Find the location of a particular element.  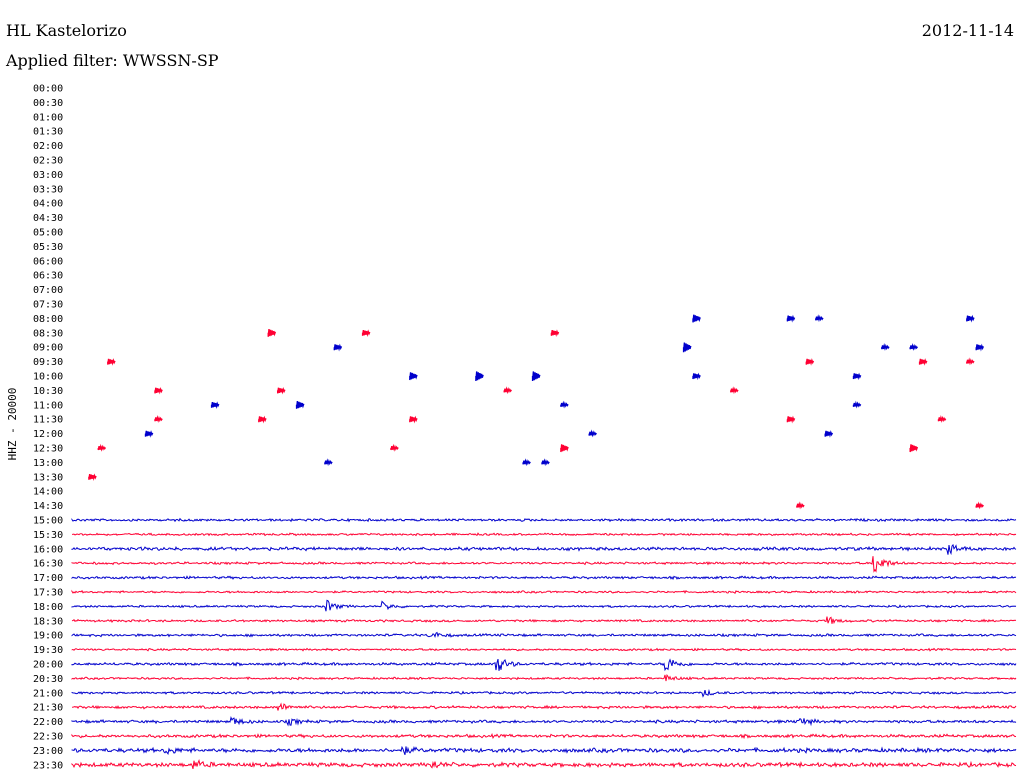

row-tick-label: 23:30 is located at coordinates (48, 765).